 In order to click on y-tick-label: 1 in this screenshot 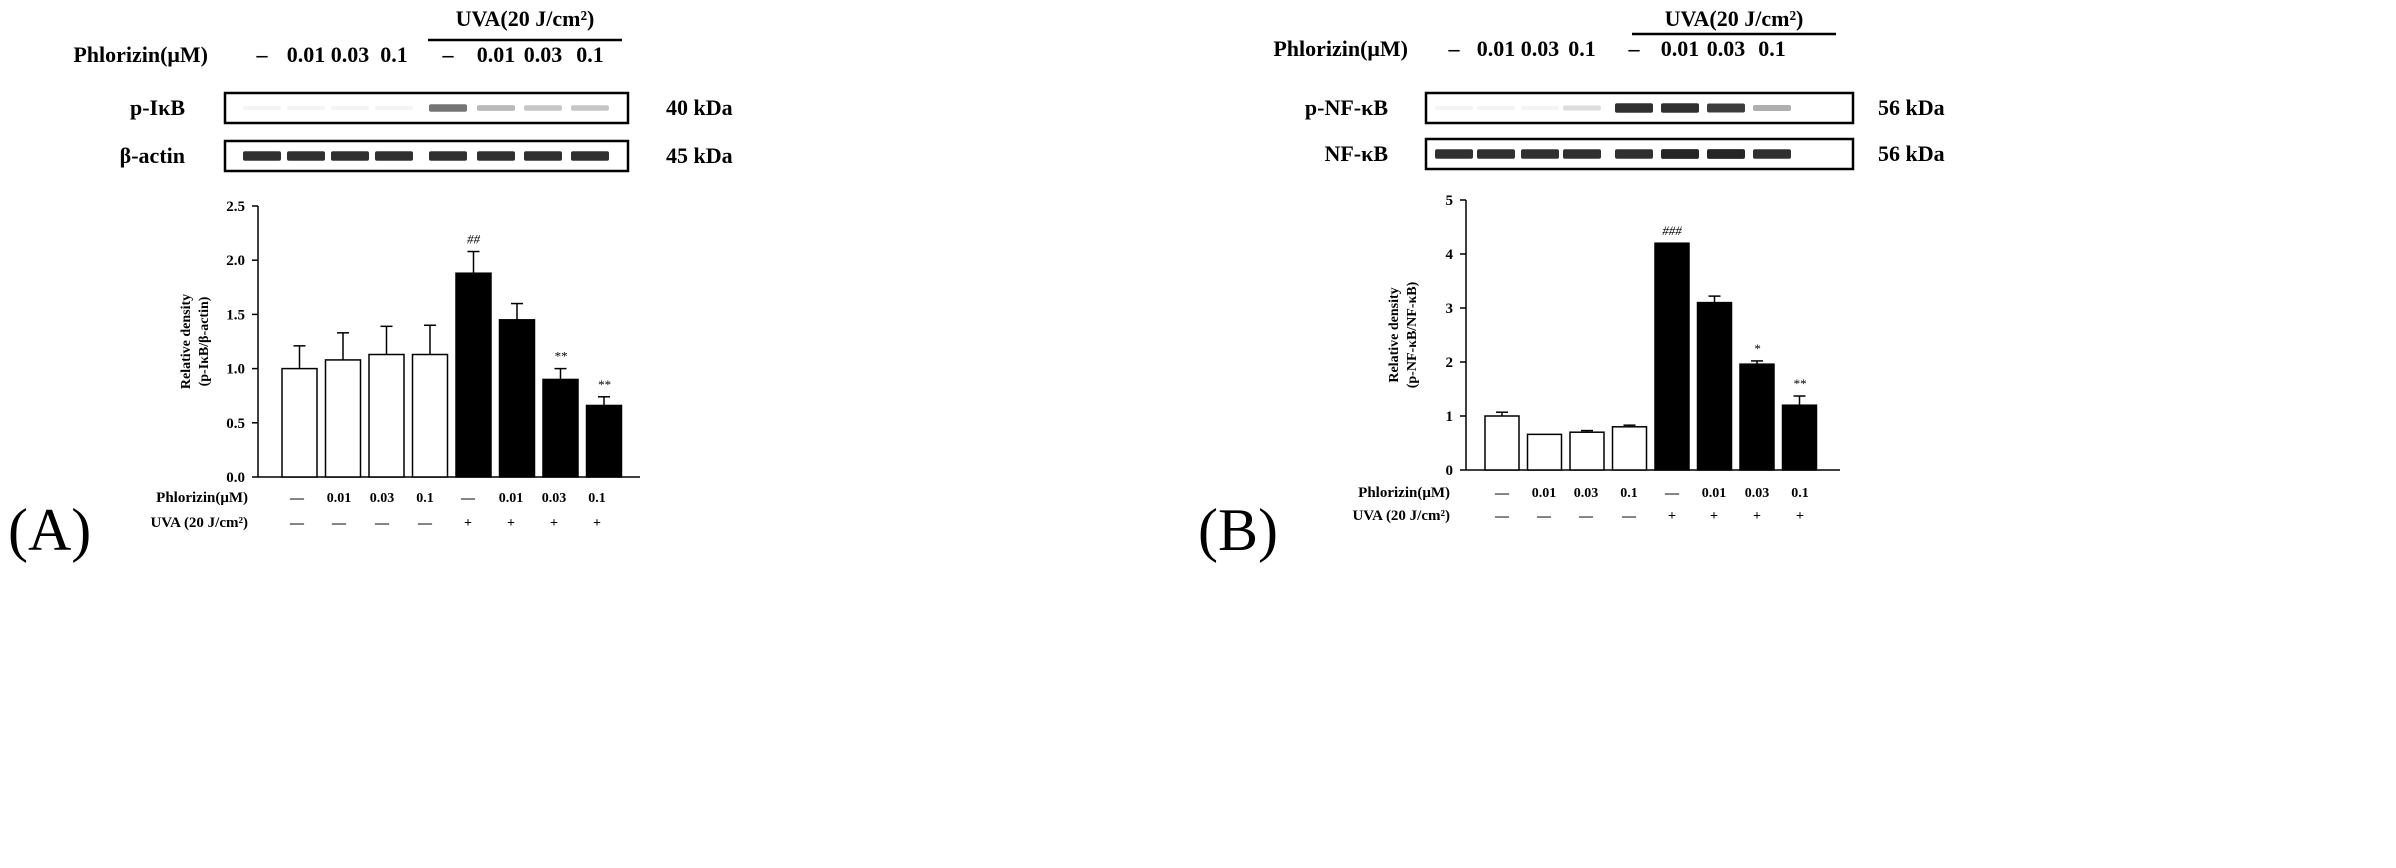, I will do `click(1450, 417)`.